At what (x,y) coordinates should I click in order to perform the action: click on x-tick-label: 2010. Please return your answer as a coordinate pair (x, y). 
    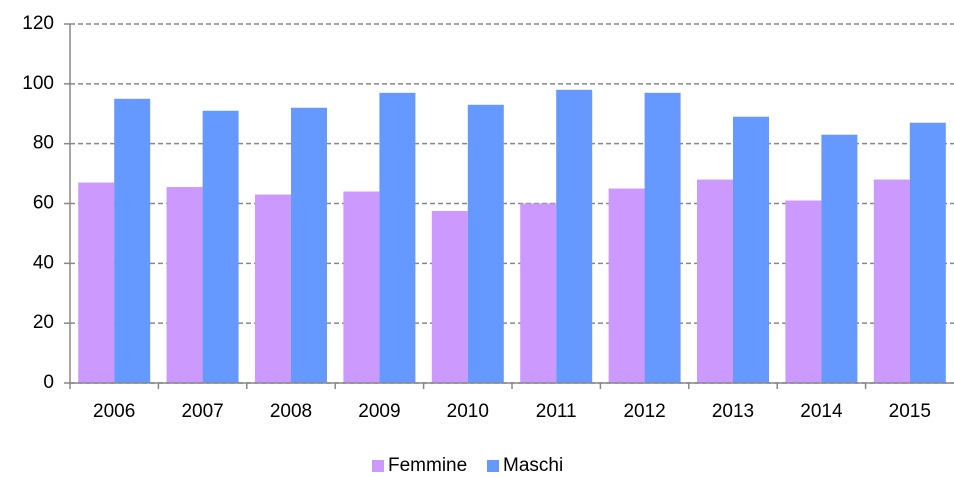
    Looking at the image, I should click on (468, 411).